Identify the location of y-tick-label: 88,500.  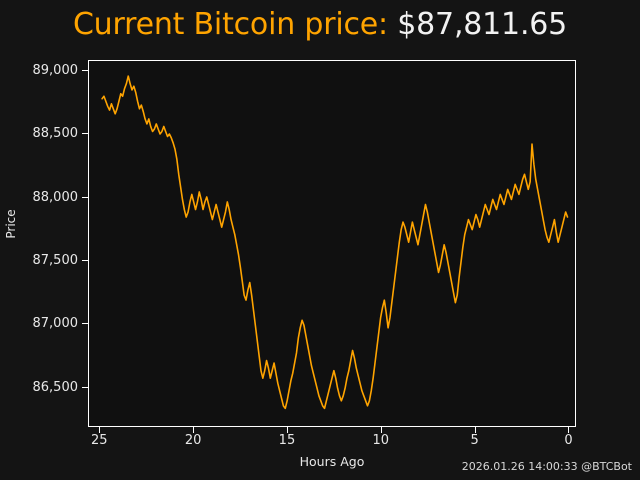
(55, 134).